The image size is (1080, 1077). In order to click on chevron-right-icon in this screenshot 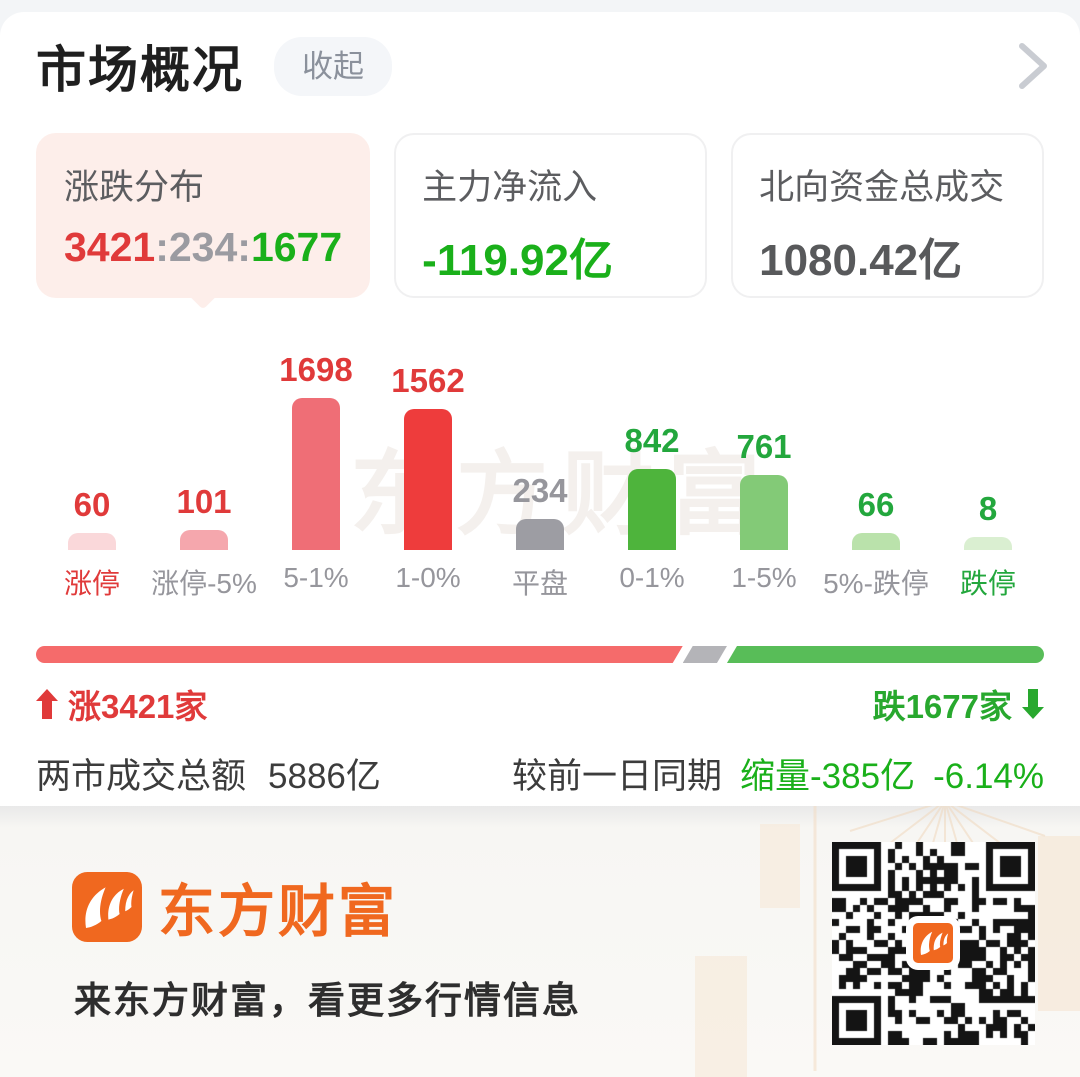, I will do `click(1033, 66)`.